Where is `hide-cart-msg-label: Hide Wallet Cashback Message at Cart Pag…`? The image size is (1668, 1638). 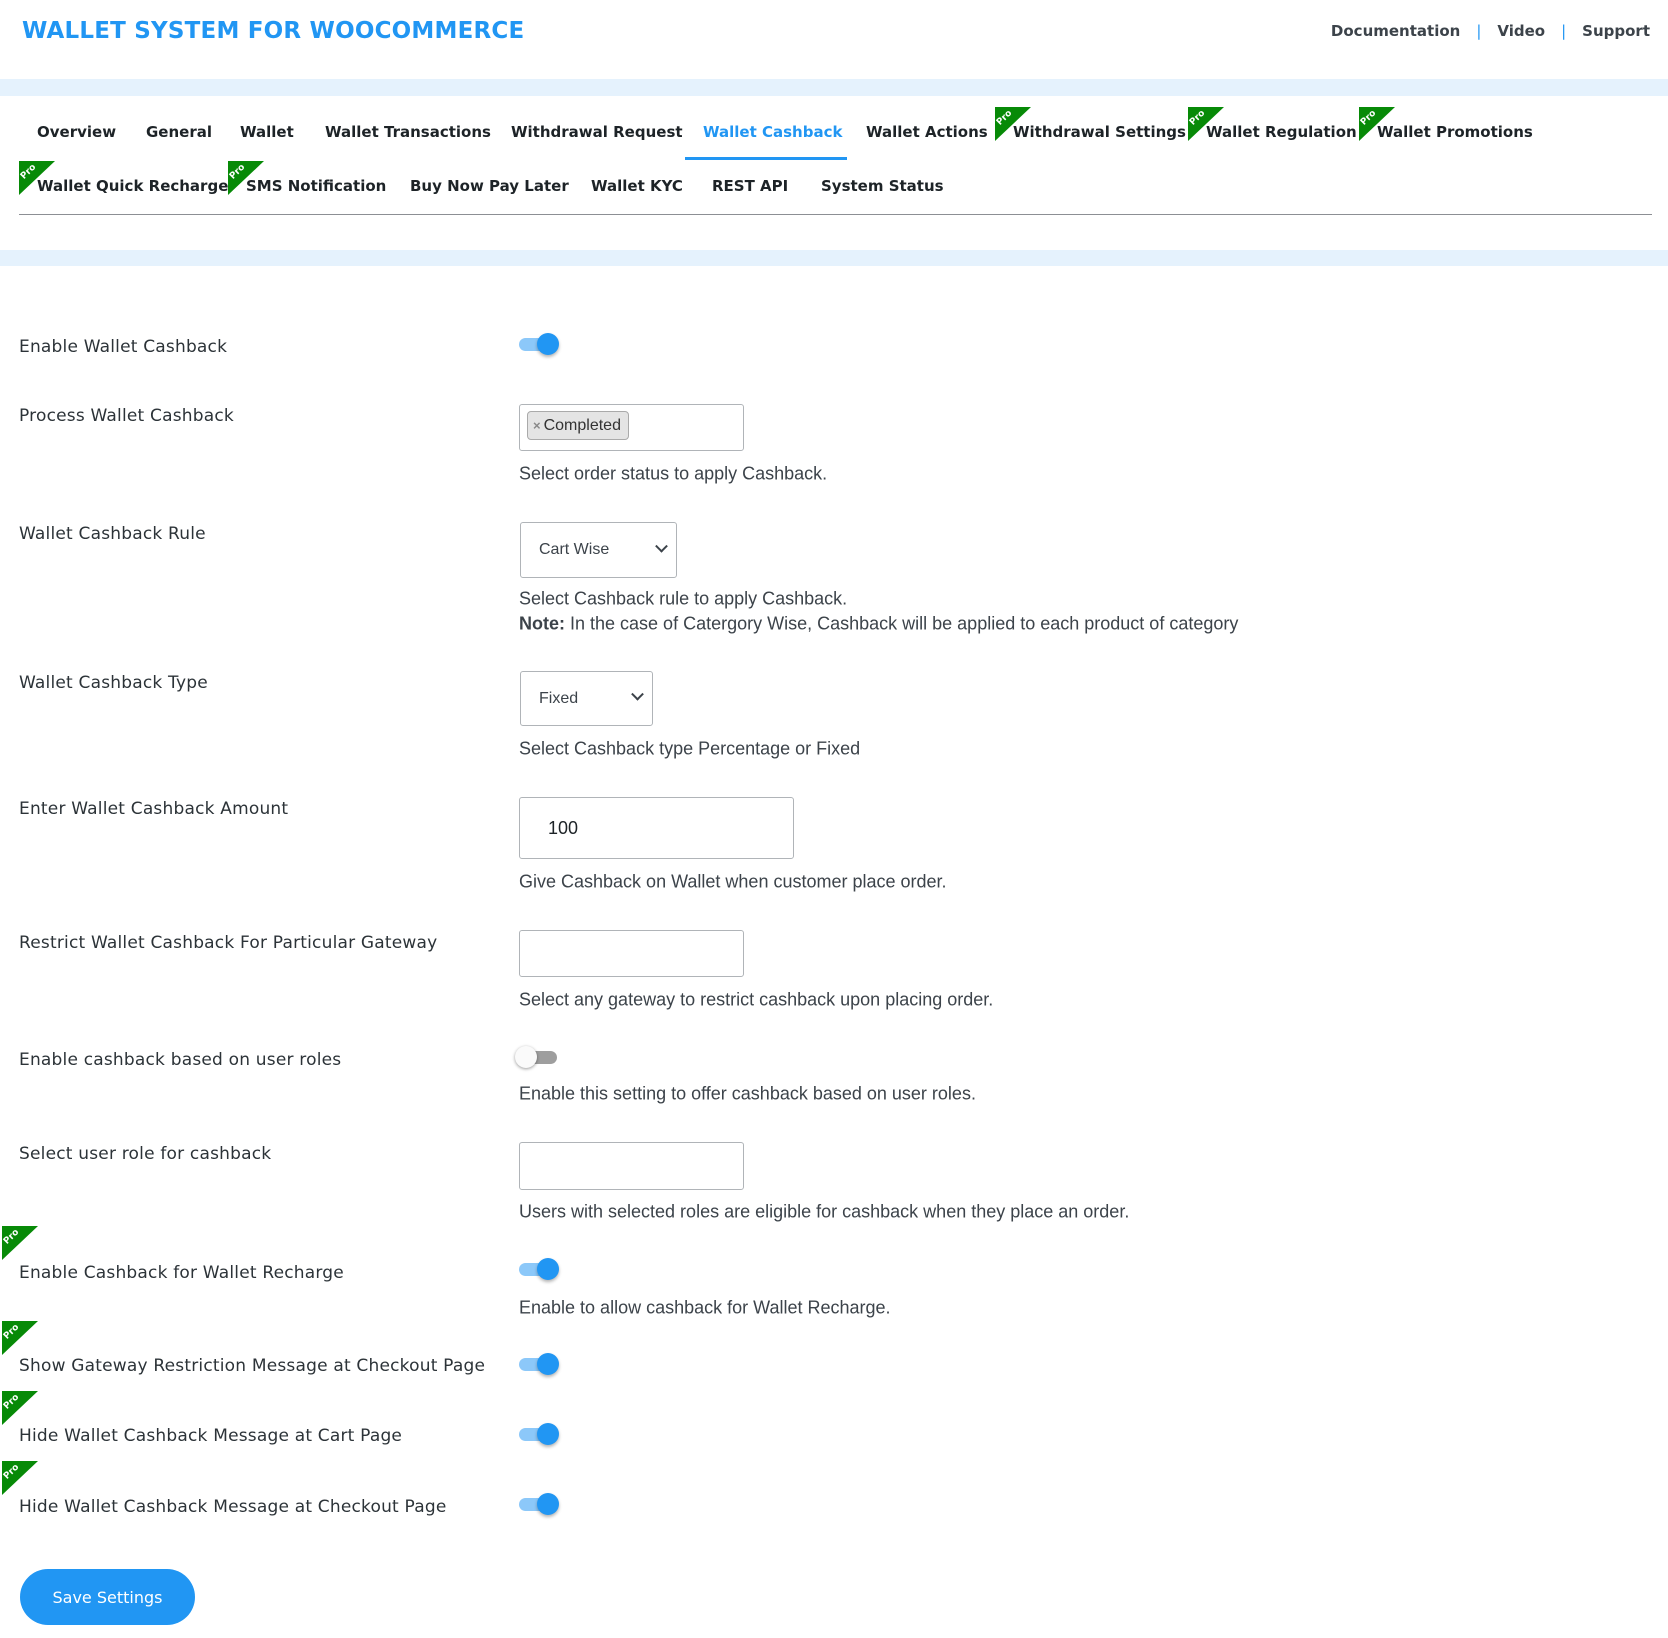 hide-cart-msg-label: Hide Wallet Cashback Message at Cart Pag… is located at coordinates (211, 1436).